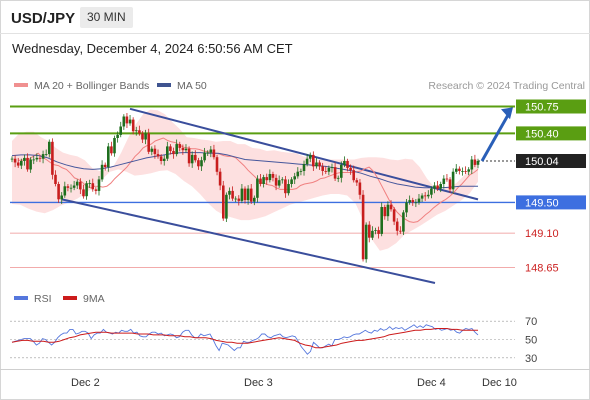  Describe the element at coordinates (248, 241) in the screenshot. I see `channel-lower-line` at that location.